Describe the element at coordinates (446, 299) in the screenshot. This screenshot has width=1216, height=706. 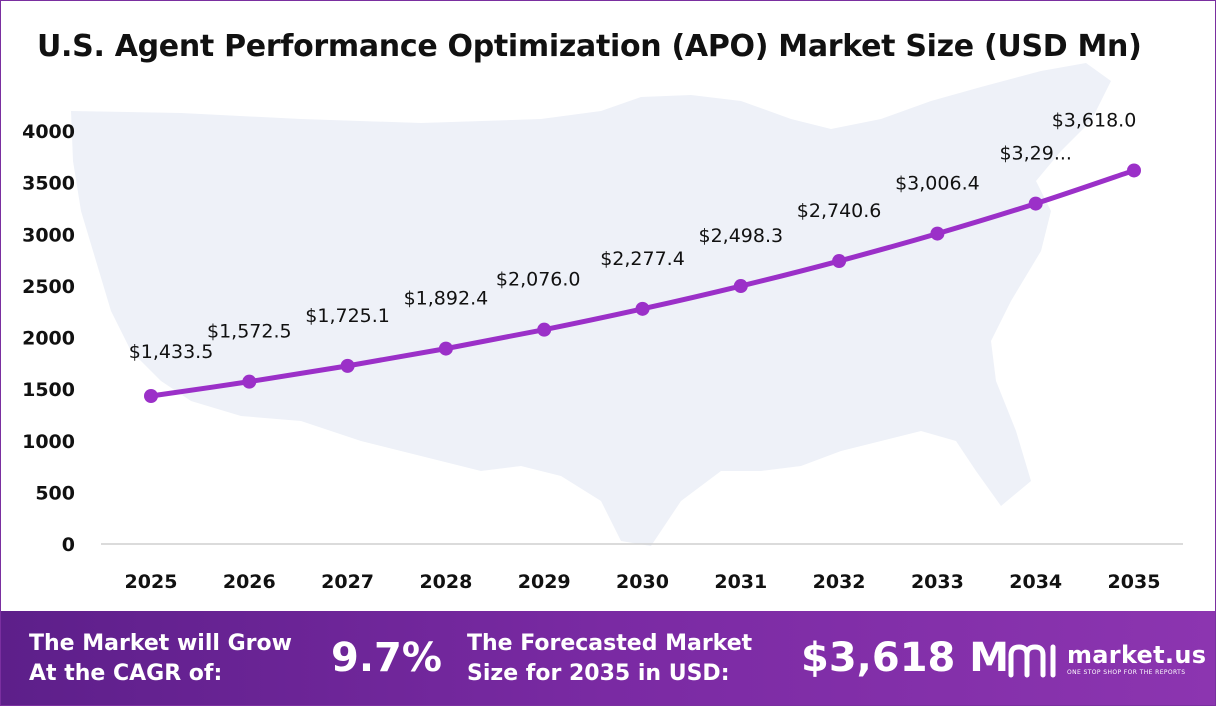
I see `data-label: $1,892.4` at that location.